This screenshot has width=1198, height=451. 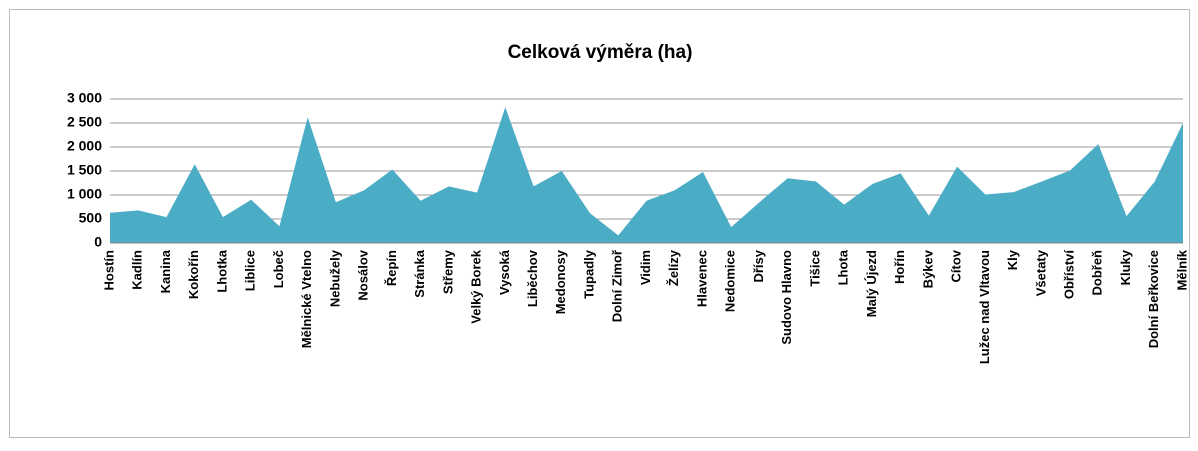 What do you see at coordinates (956, 265) in the screenshot?
I see `x-tick-label: Cítov` at bounding box center [956, 265].